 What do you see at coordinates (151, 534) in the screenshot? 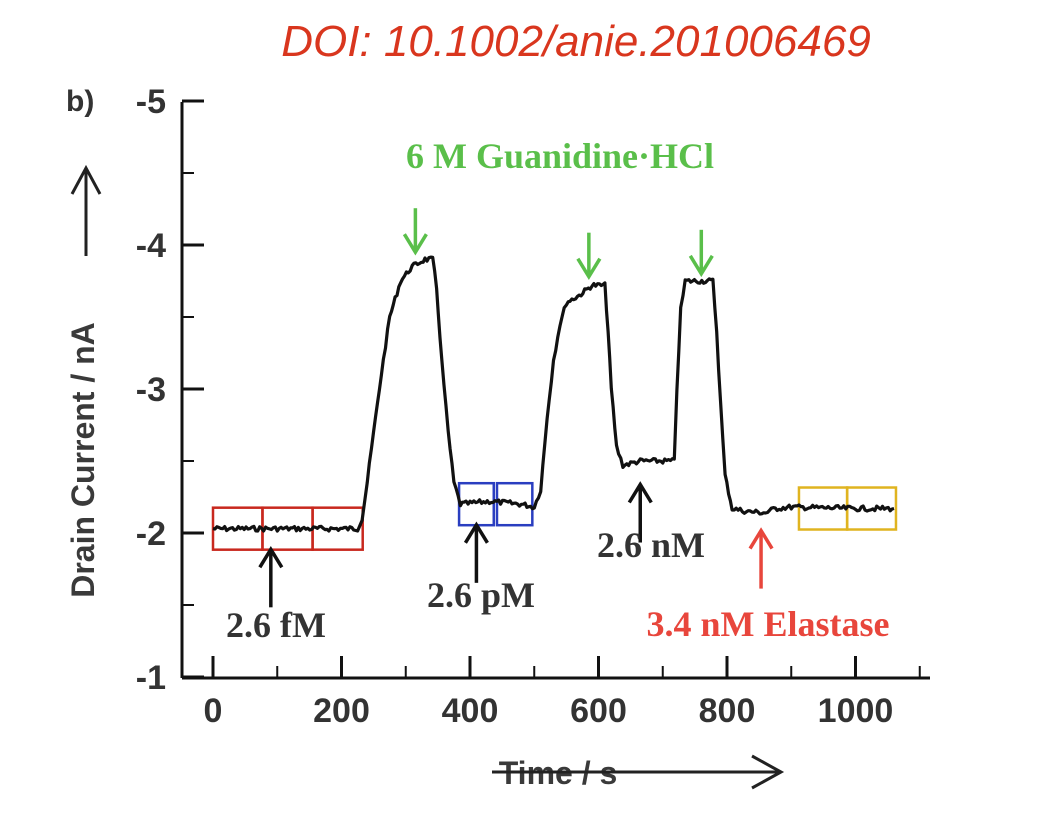
I see `y-tick-label: -2` at bounding box center [151, 534].